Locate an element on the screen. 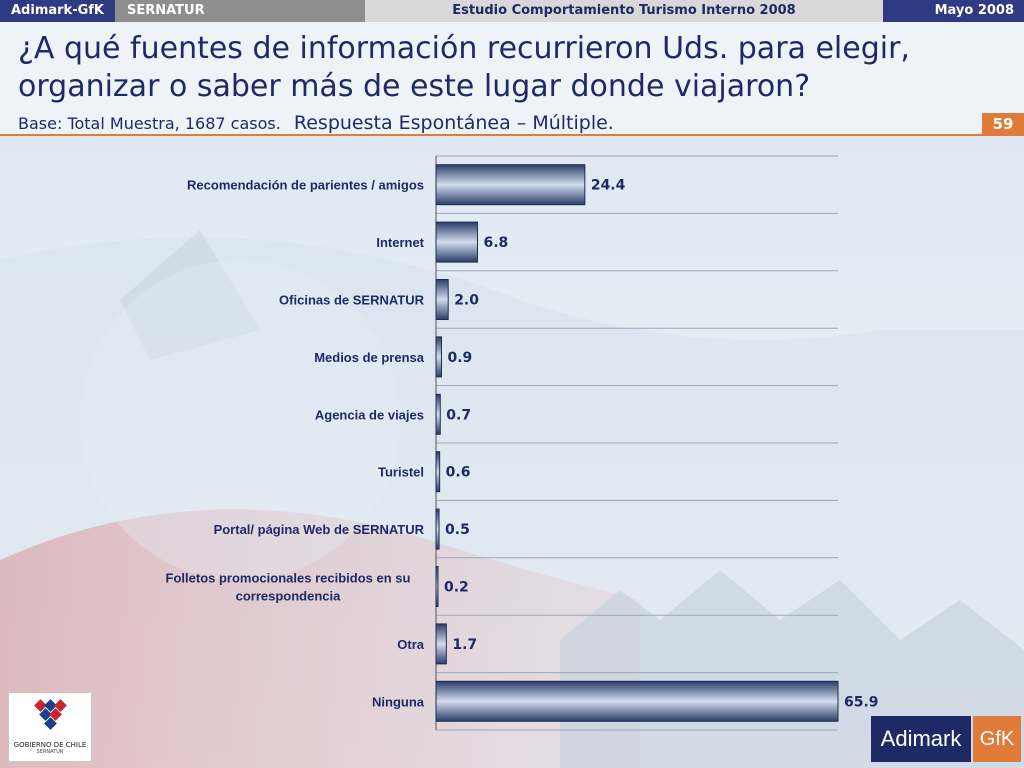 This screenshot has width=1024, height=768. value-label: 65.9 is located at coordinates (861, 702).